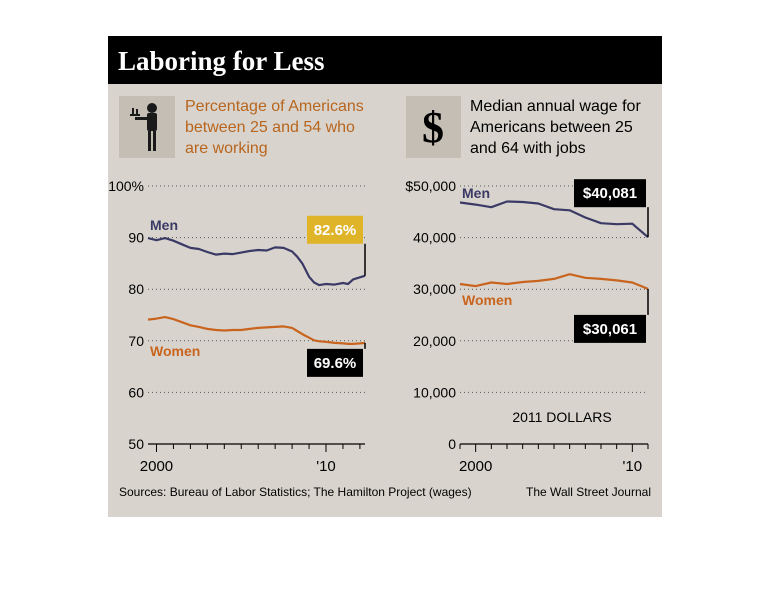 The height and width of the screenshot is (612, 770). I want to click on worker-icon, so click(143, 127).